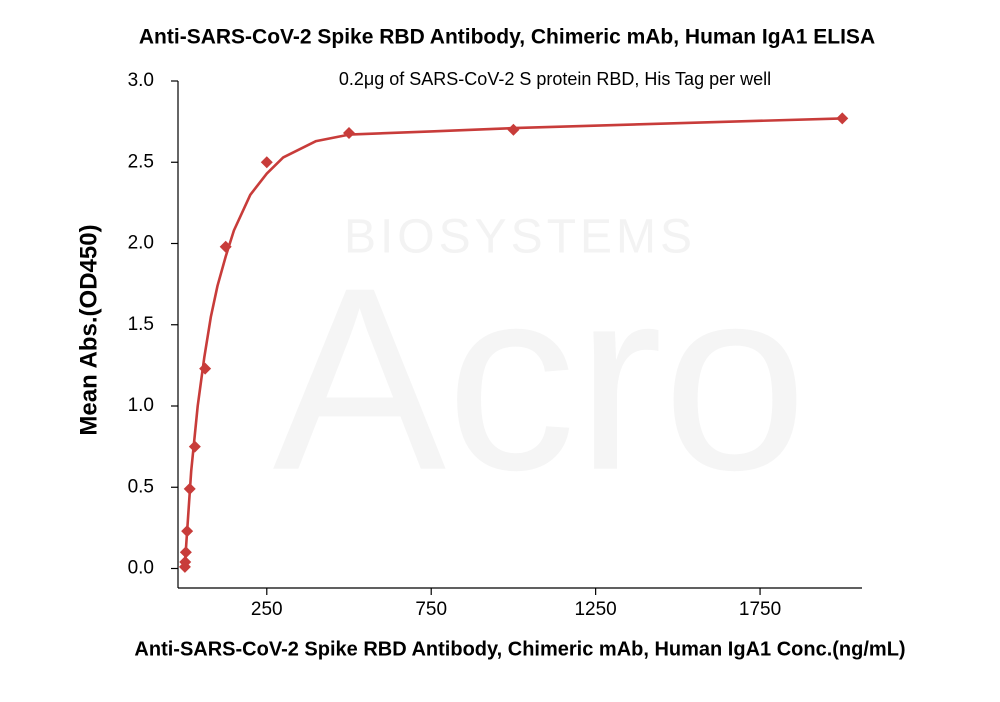  What do you see at coordinates (141, 568) in the screenshot?
I see `y-tick-label: 0.0` at bounding box center [141, 568].